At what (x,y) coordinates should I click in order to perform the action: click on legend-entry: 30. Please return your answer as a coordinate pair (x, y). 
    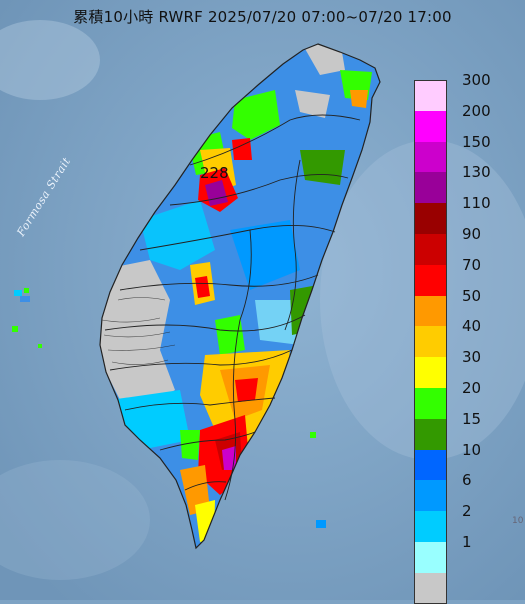
    Looking at the image, I should click on (467, 368).